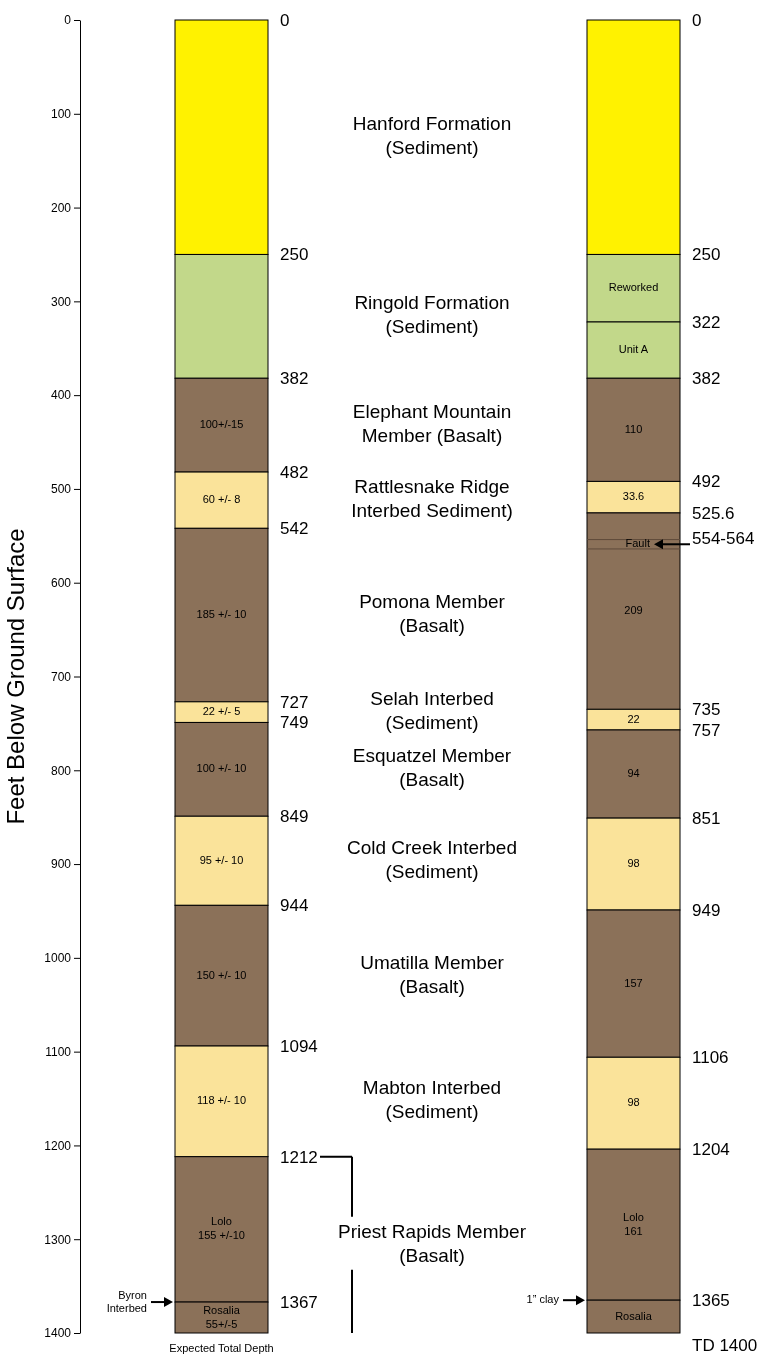 The width and height of the screenshot is (777, 1358). What do you see at coordinates (706, 910) in the screenshot?
I see `y-tick-label: 949` at bounding box center [706, 910].